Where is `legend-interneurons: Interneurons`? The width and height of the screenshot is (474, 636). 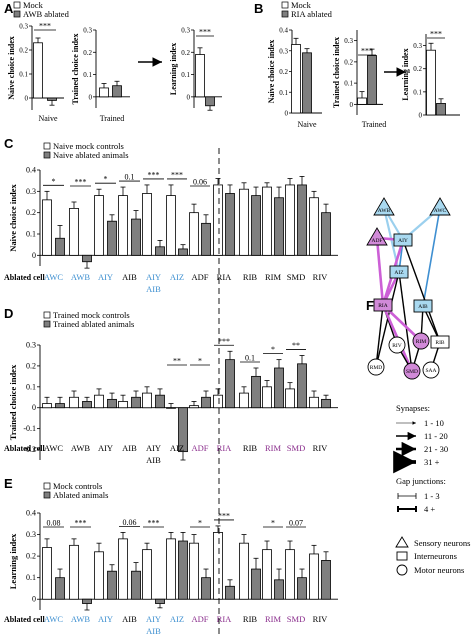 legend-interneurons: Interneurons is located at coordinates (435, 556).